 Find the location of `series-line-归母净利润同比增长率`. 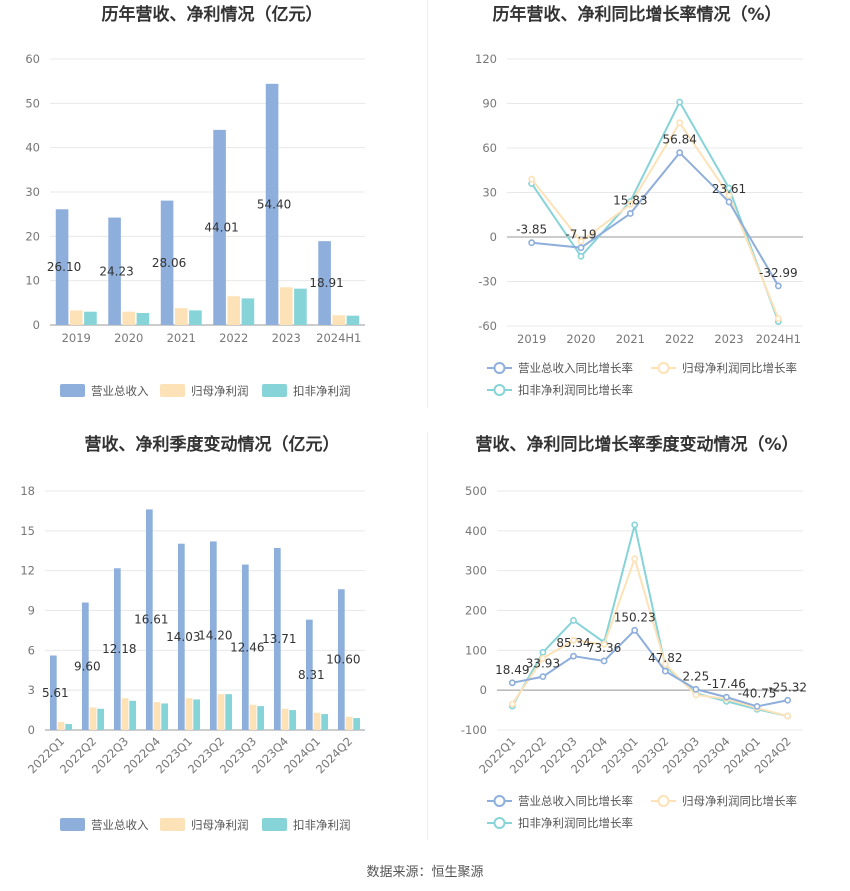

series-line-归母净利润同比增长率 is located at coordinates (649, 636).